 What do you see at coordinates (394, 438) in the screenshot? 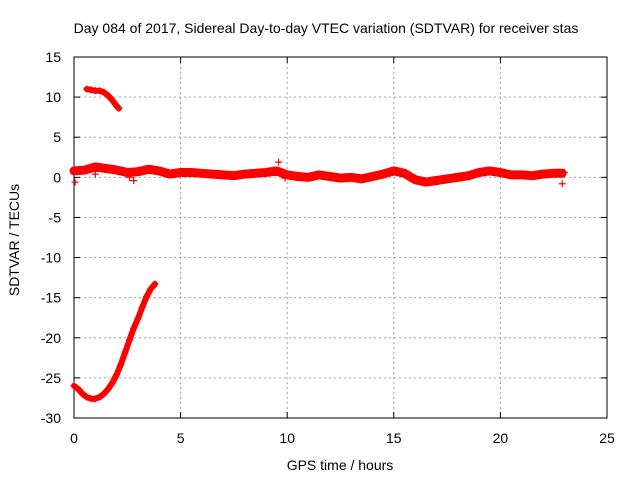
I see `x-tick-label: 15` at bounding box center [394, 438].